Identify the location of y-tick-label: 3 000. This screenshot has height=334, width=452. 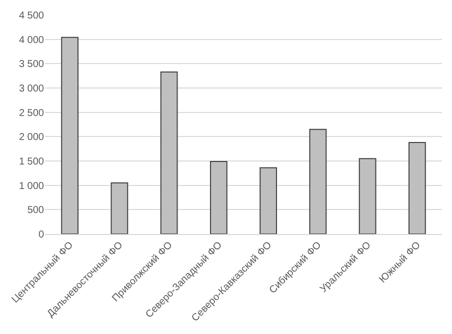
(31, 89).